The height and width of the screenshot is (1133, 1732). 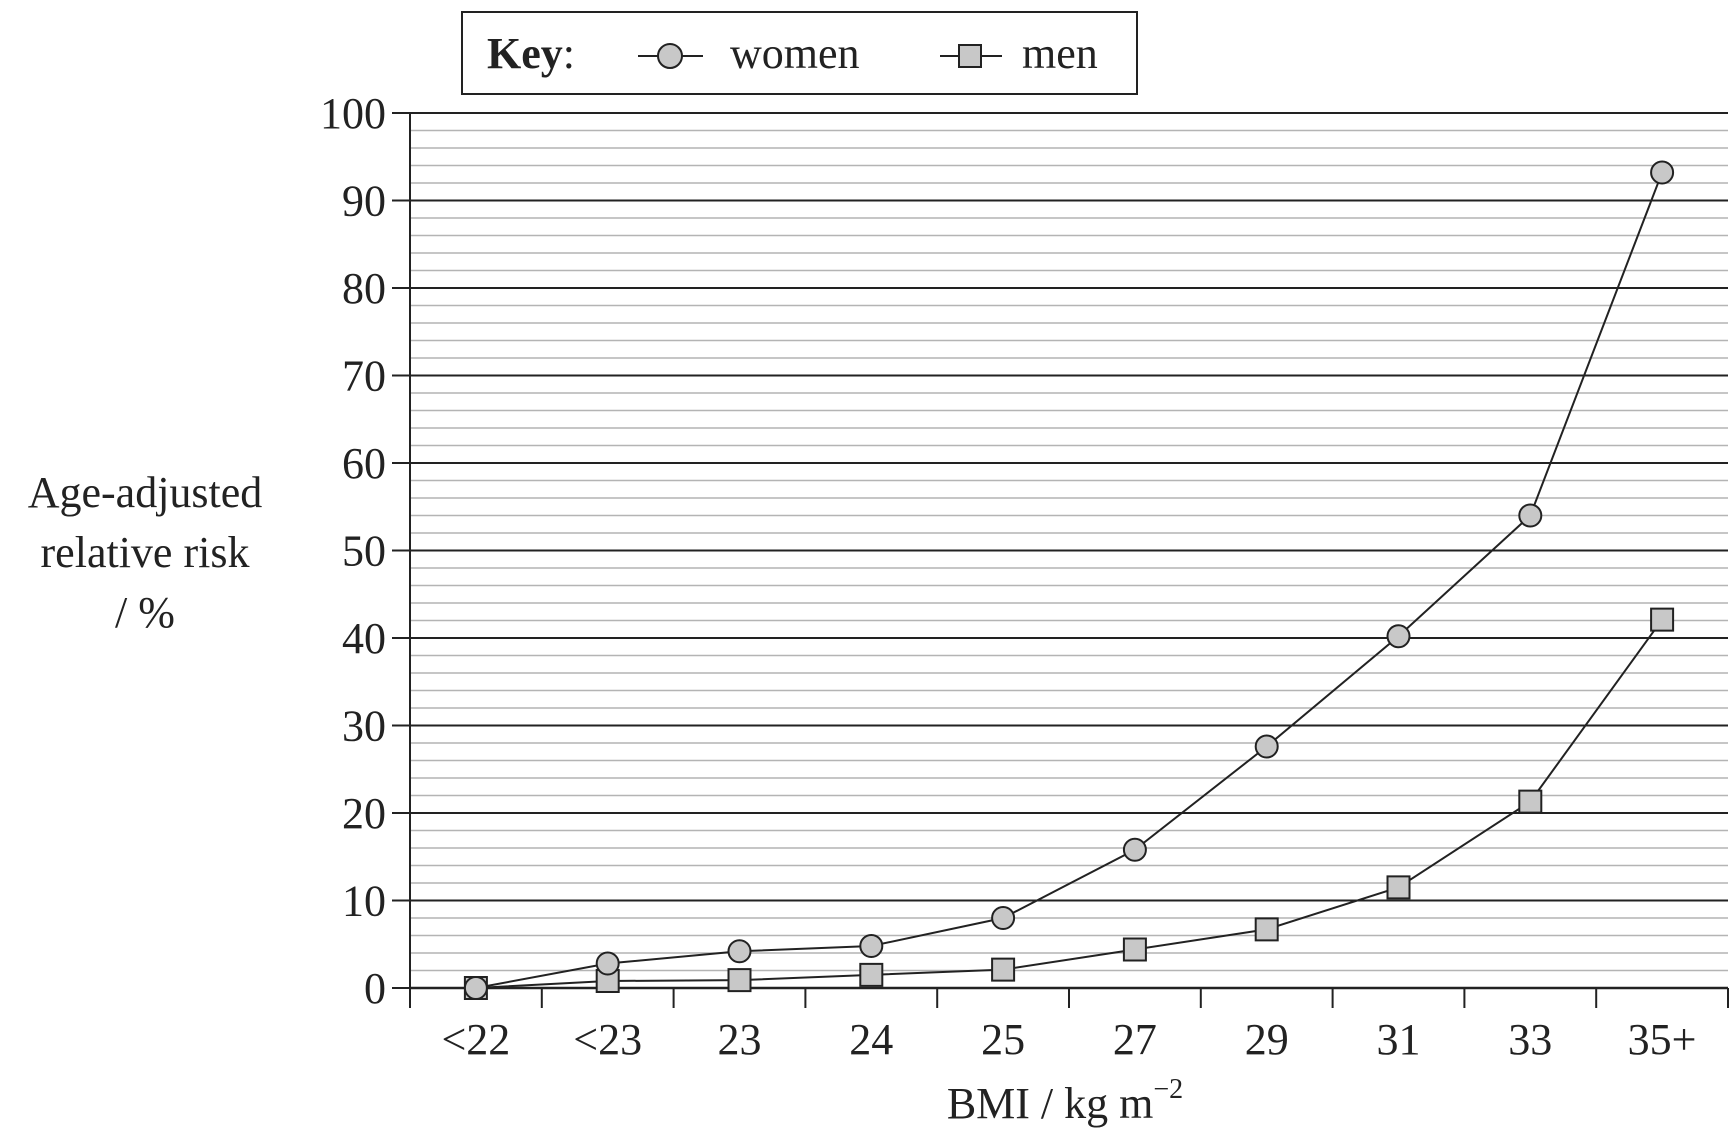 What do you see at coordinates (353, 113) in the screenshot?
I see `y-tick-label: 100` at bounding box center [353, 113].